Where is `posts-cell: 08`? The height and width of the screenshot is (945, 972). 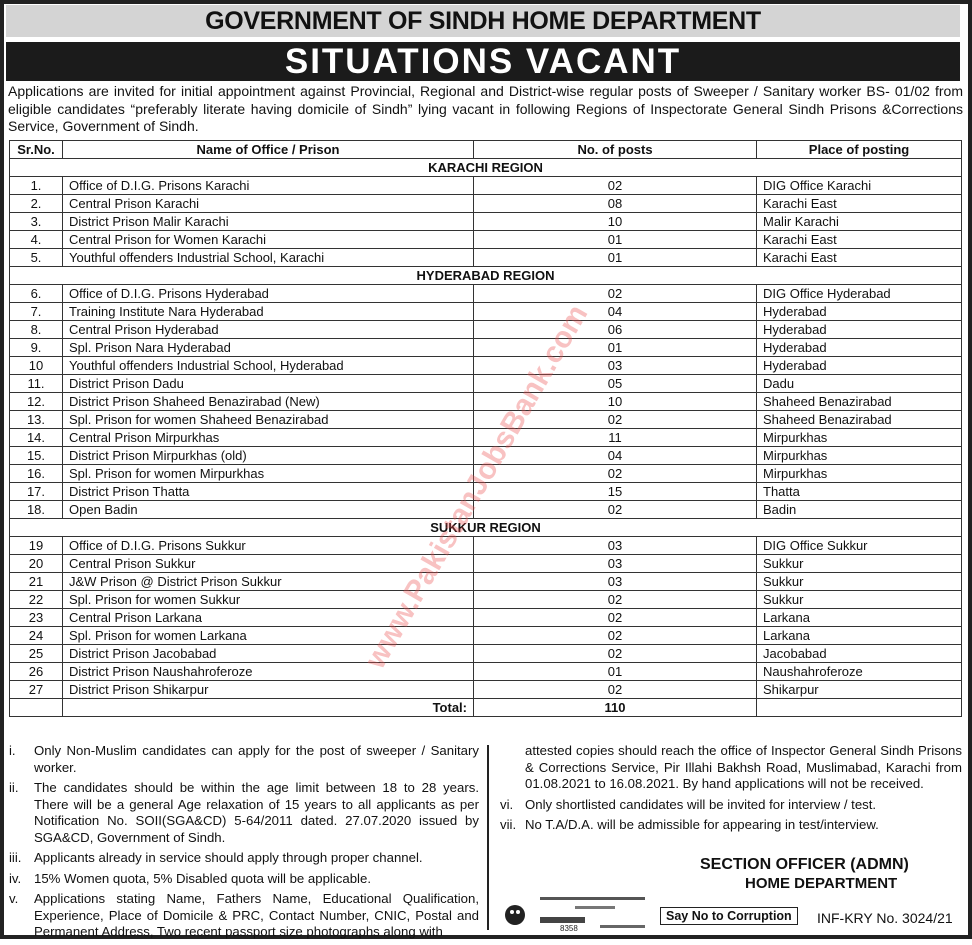 posts-cell: 08 is located at coordinates (615, 203).